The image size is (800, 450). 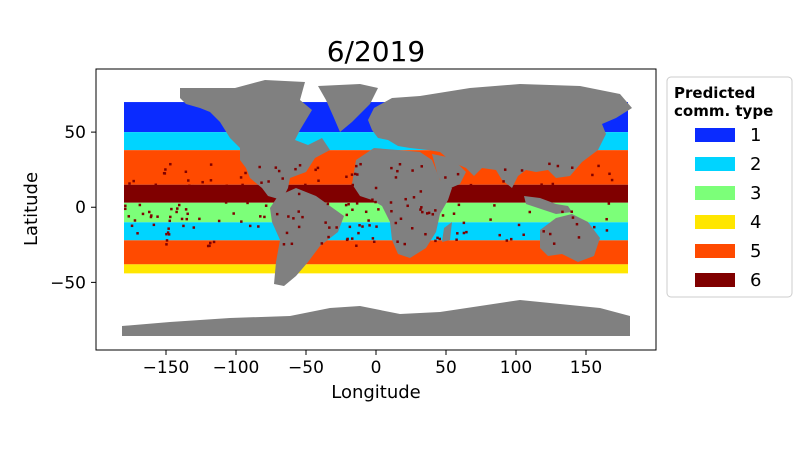 What do you see at coordinates (449, 172) in the screenshot?
I see `land-arabia` at bounding box center [449, 172].